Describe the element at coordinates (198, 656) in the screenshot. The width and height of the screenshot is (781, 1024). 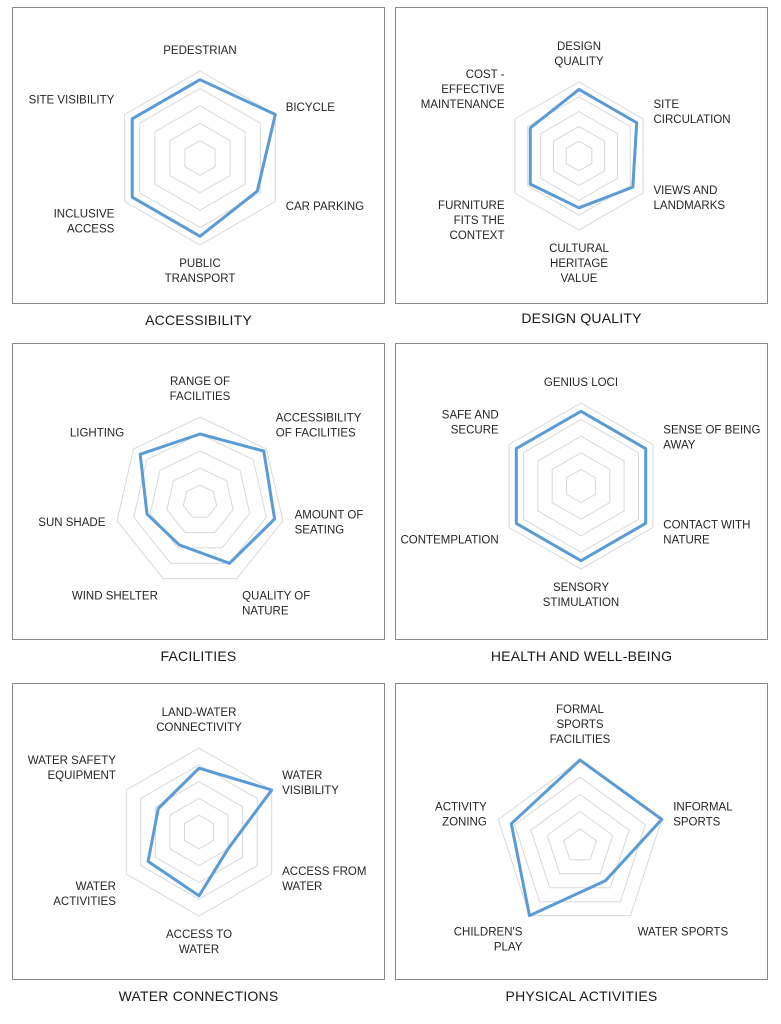
I see `chart-title-facilities: FACILITIES` at that location.